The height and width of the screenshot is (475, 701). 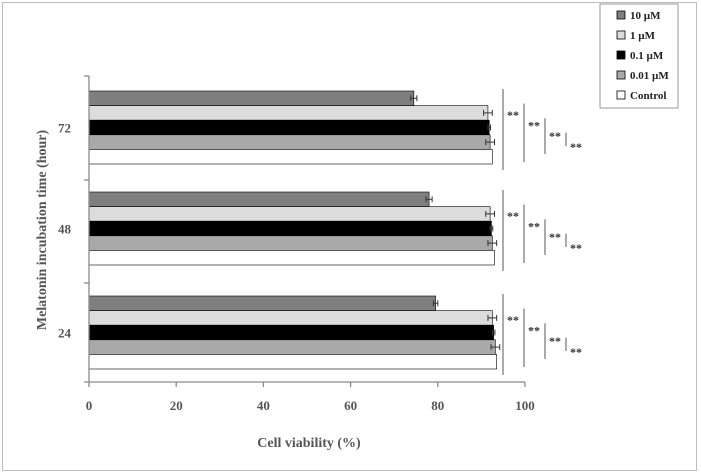 What do you see at coordinates (65, 229) in the screenshot?
I see `y-tick-label: 48` at bounding box center [65, 229].